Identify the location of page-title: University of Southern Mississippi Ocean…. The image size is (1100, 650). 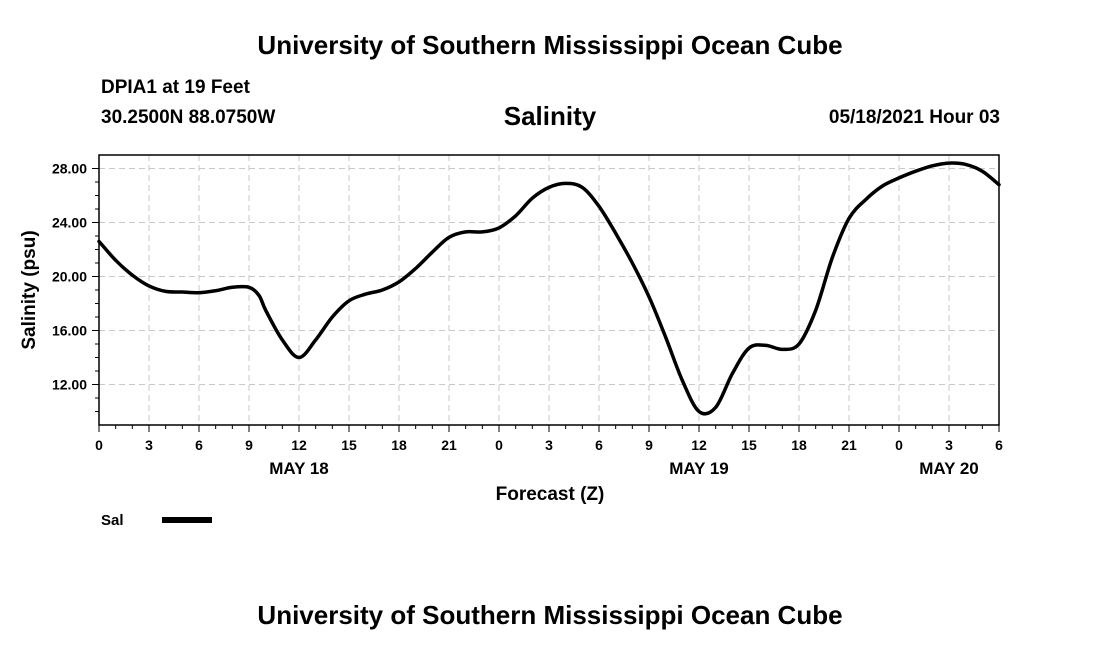
(550, 45).